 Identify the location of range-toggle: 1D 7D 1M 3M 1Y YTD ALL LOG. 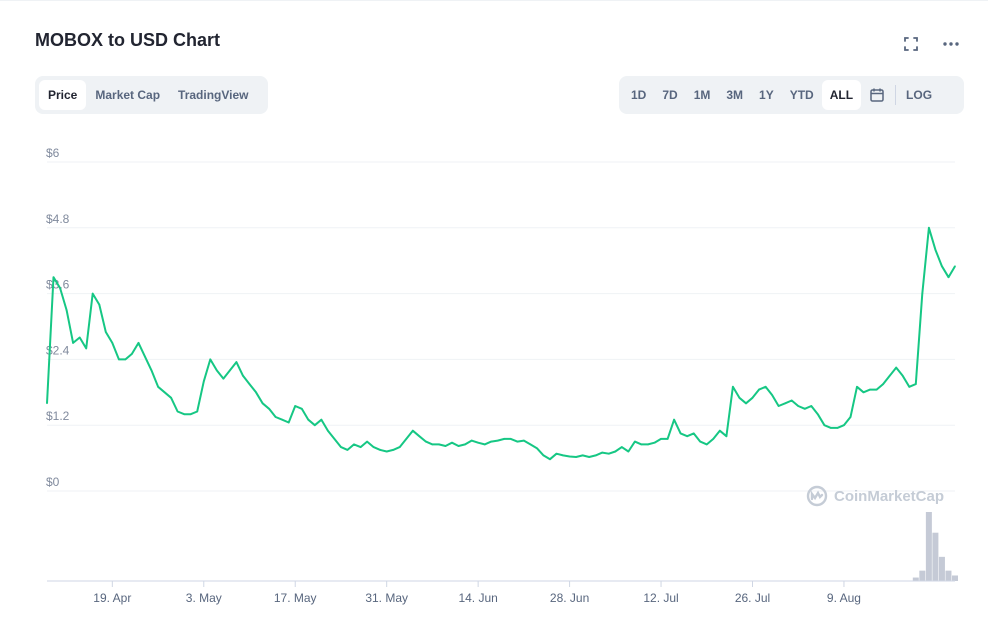
(791, 95).